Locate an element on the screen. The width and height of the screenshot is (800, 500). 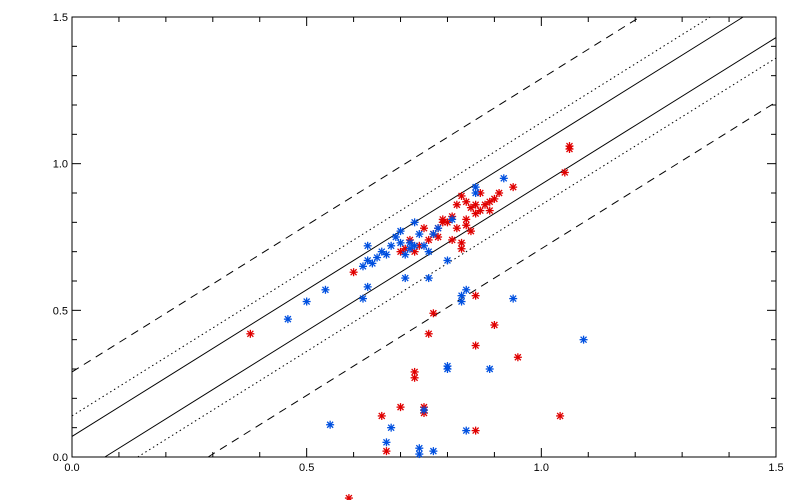
x-tick-label: 0.5 is located at coordinates (306, 468).